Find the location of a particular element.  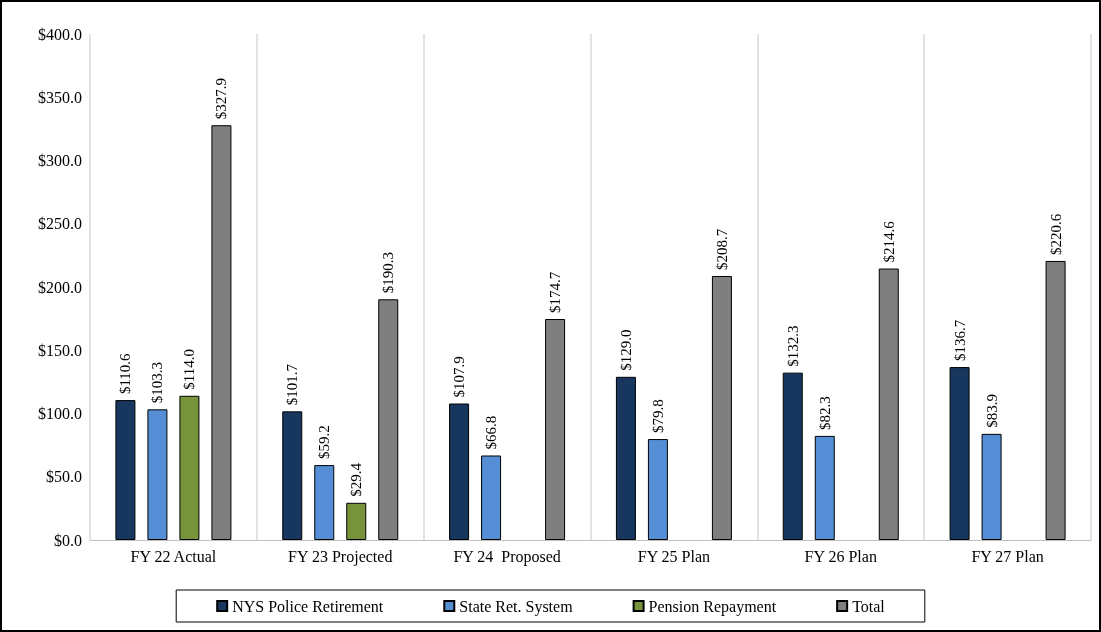

y-tick-label: $250.0 is located at coordinates (60, 224).